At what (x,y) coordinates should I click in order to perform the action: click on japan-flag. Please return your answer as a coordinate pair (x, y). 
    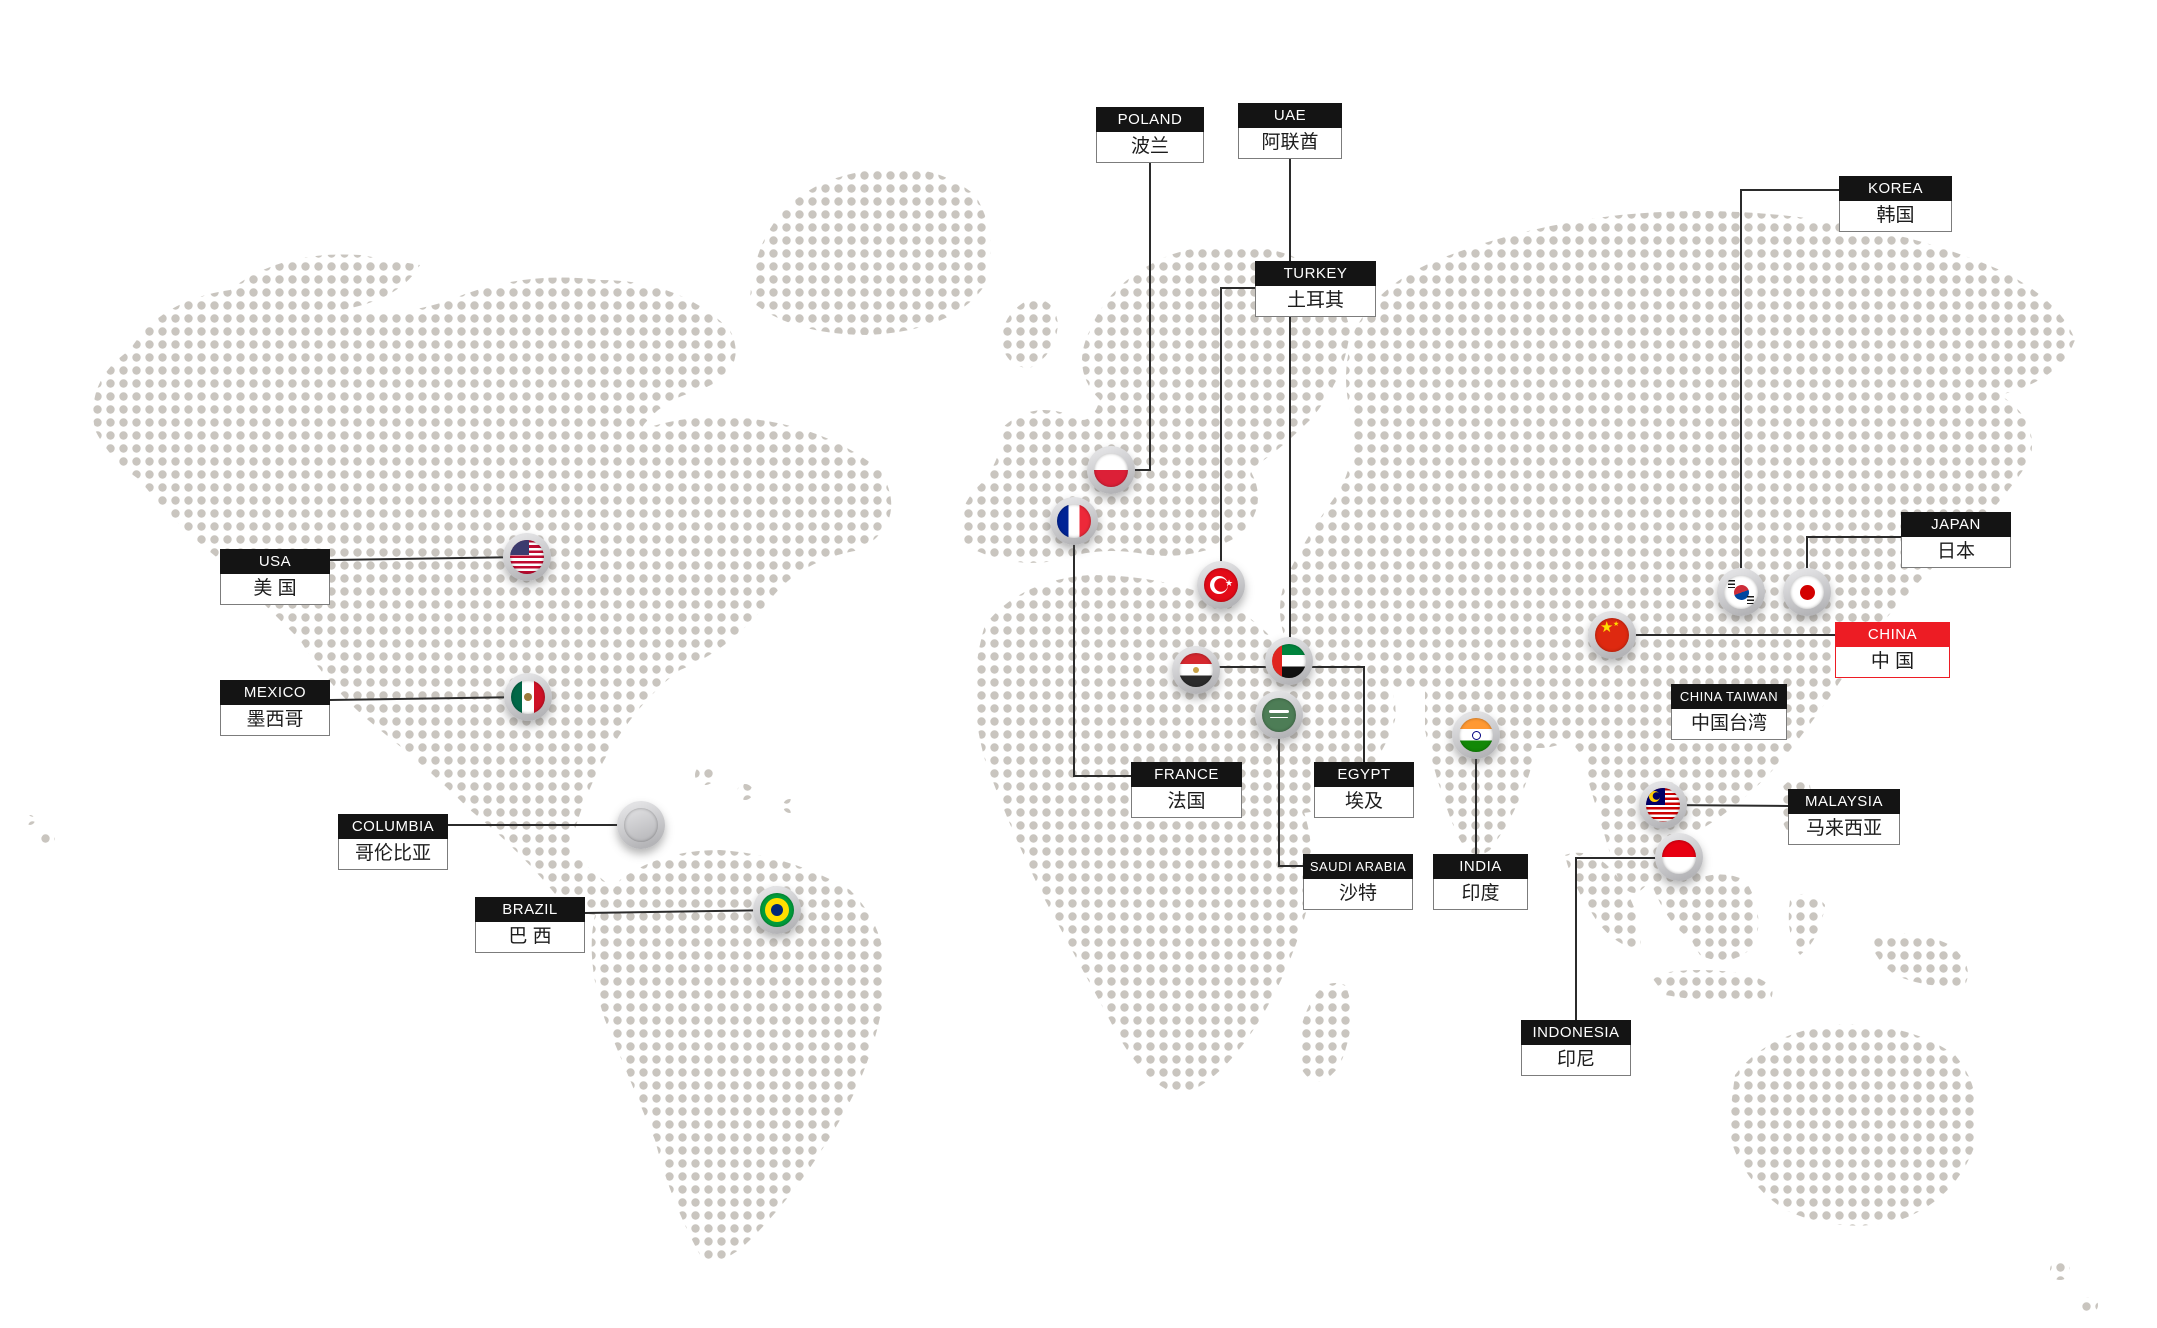
    Looking at the image, I should click on (1807, 592).